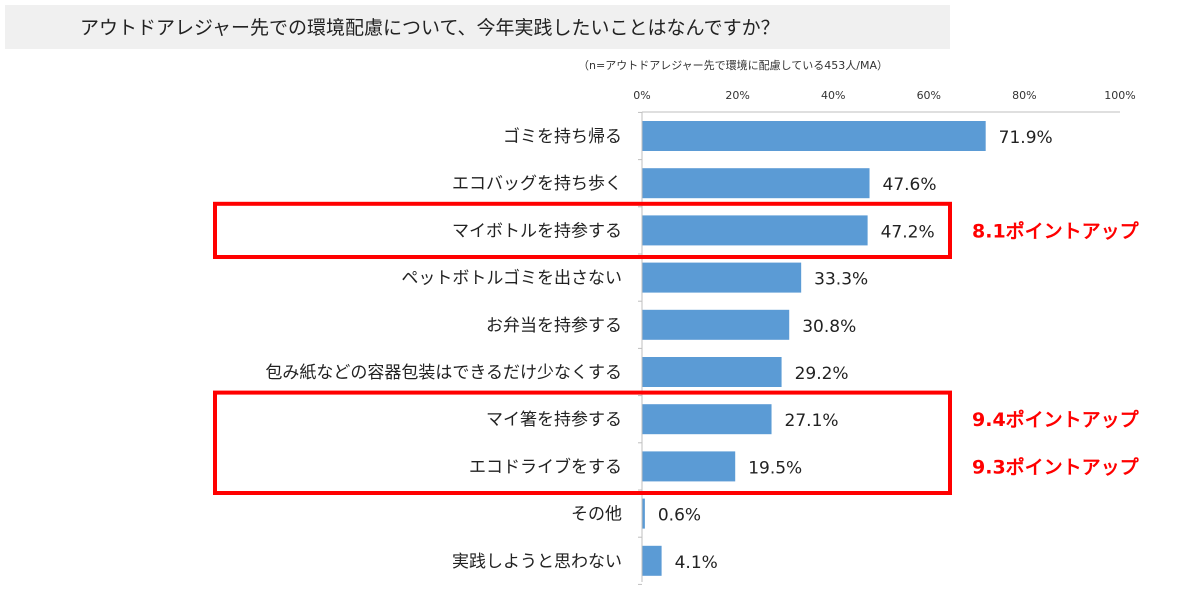 Image resolution: width=1190 pixels, height=604 pixels. Describe the element at coordinates (537, 562) in the screenshot. I see `category-label: 実践しようと思わない` at that location.